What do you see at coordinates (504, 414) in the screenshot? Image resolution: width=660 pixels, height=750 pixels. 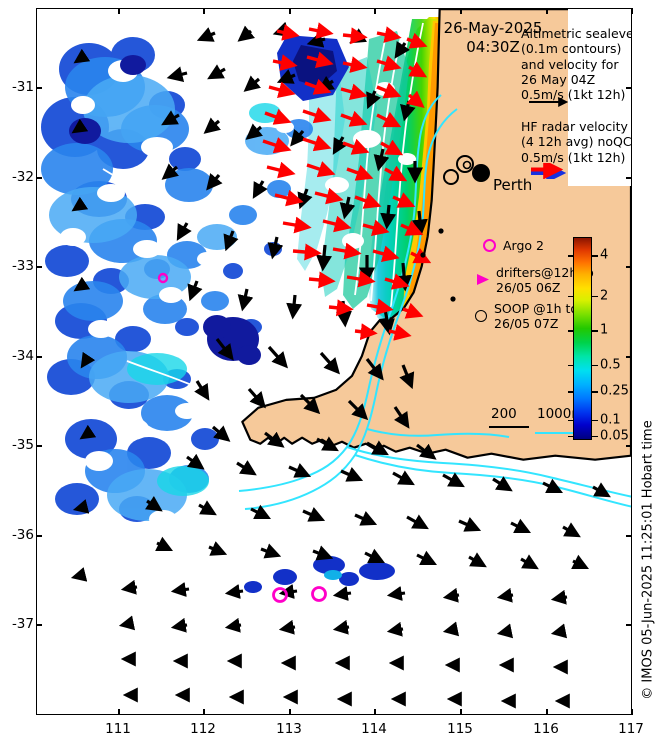 I see `bathymetry-200-label: 200` at bounding box center [504, 414].